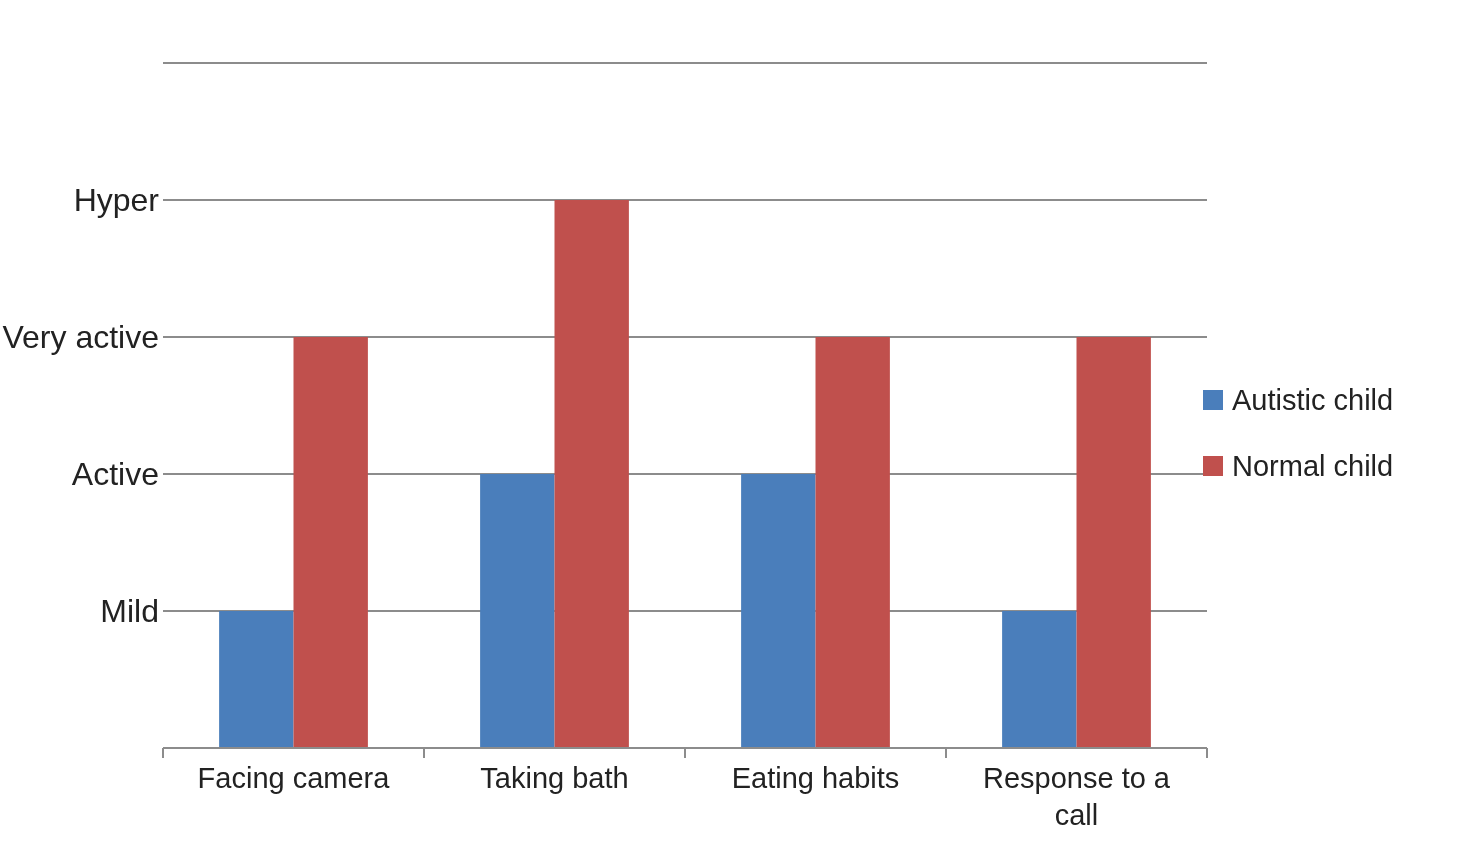 This screenshot has width=1465, height=853. Describe the element at coordinates (294, 778) in the screenshot. I see `x-tick-label: Facing camera` at that location.